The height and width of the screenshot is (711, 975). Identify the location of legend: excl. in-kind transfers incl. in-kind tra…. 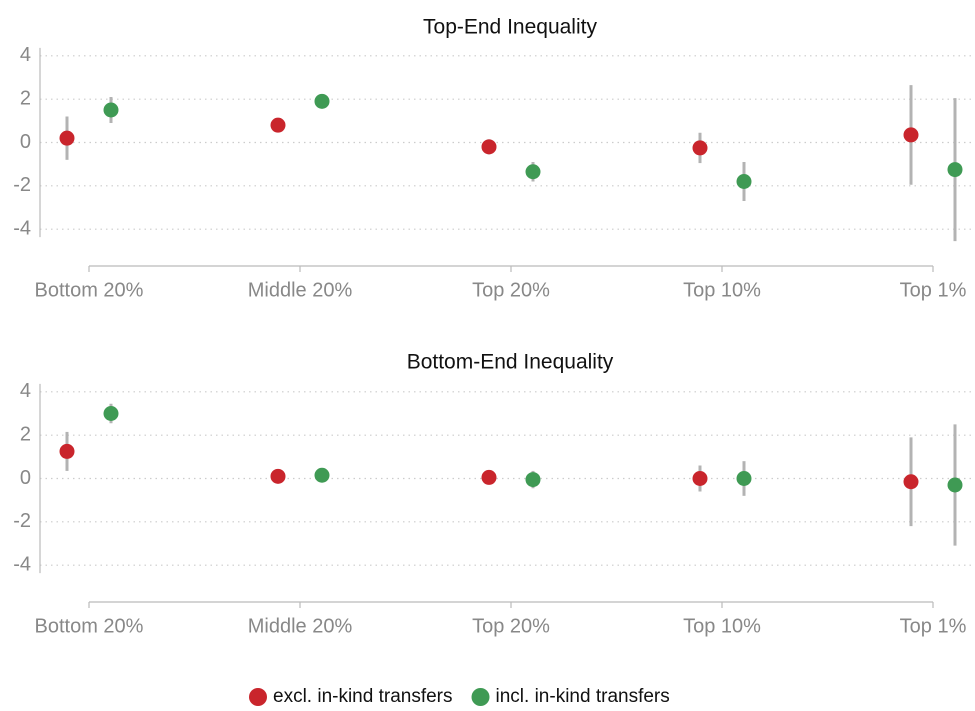
(459, 696).